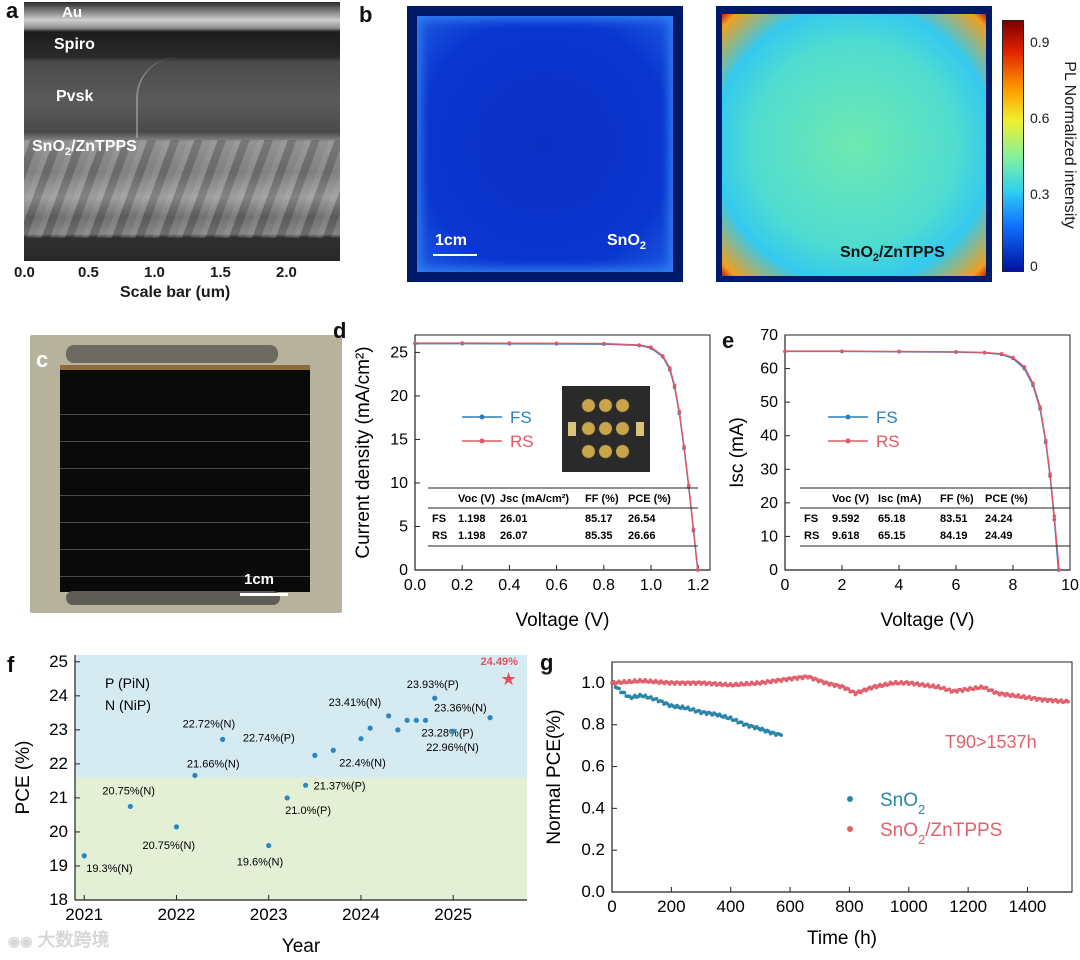 This screenshot has width=1080, height=960. What do you see at coordinates (769, 436) in the screenshot?
I see `y-tick-label: 40` at bounding box center [769, 436].